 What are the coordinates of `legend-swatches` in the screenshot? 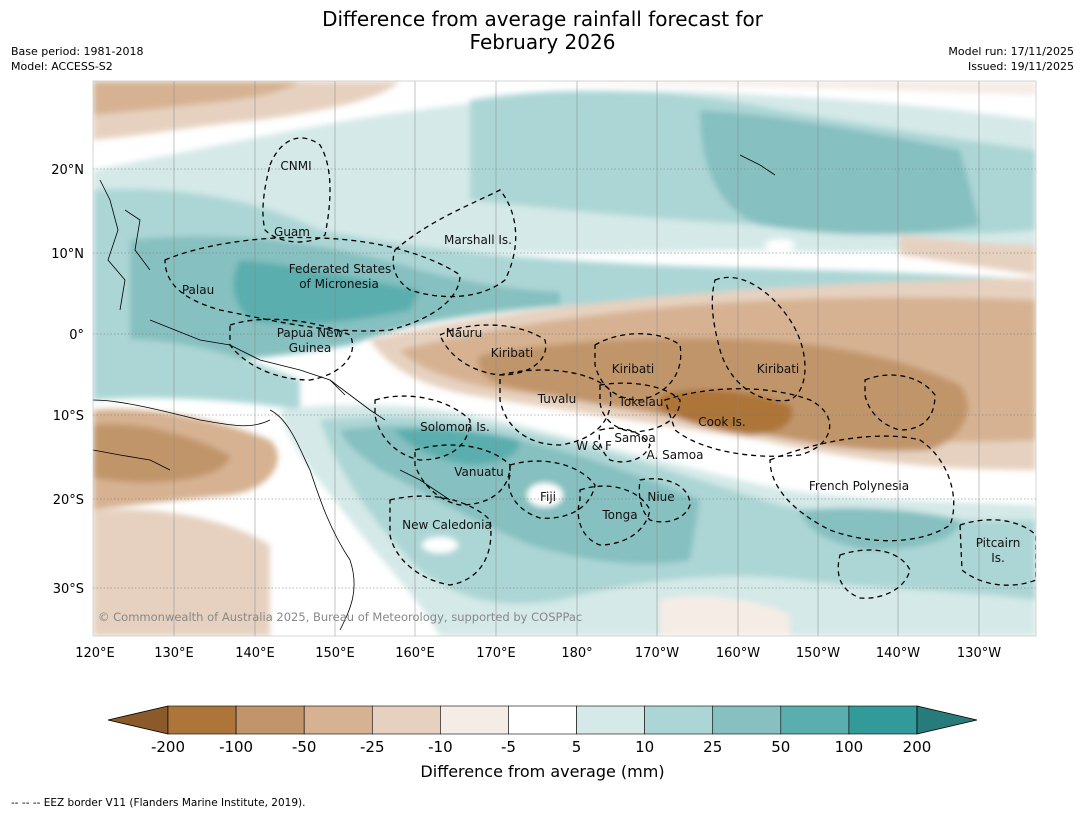 It's located at (542, 720).